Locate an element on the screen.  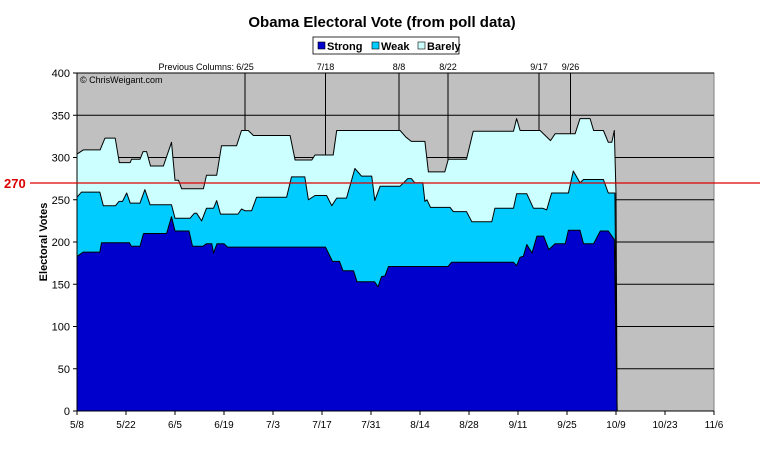
x-tick-label: 11/6 is located at coordinates (714, 425).